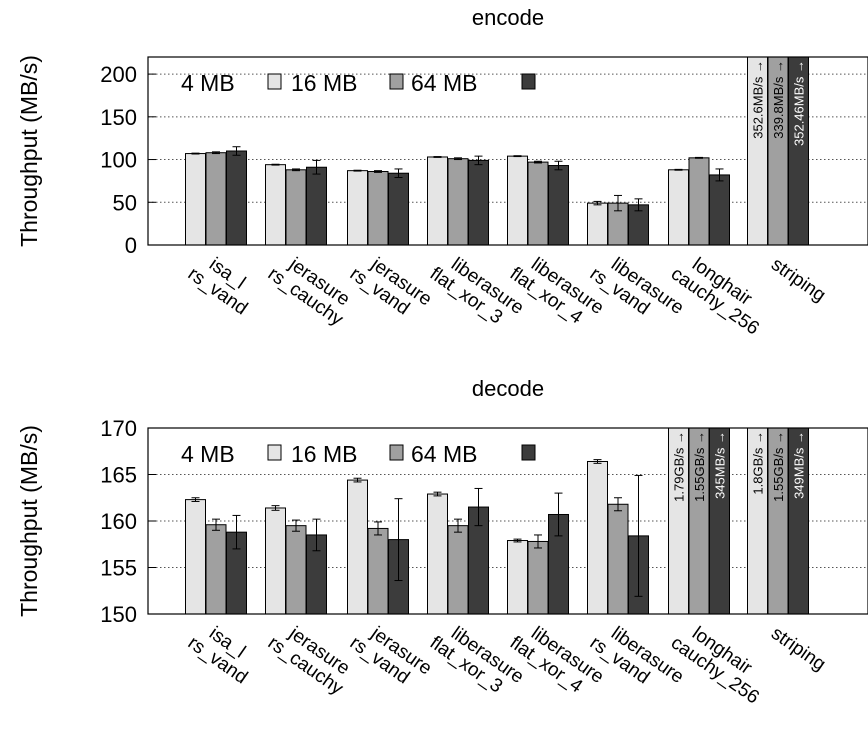 This screenshot has height=733, width=868. What do you see at coordinates (131, 245) in the screenshot?
I see `y-tick-label: 0` at bounding box center [131, 245].